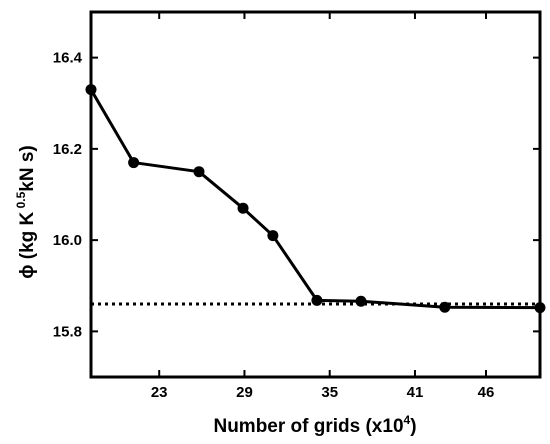 The height and width of the screenshot is (444, 550). I want to click on y-tick-label: 16.2, so click(67, 149).